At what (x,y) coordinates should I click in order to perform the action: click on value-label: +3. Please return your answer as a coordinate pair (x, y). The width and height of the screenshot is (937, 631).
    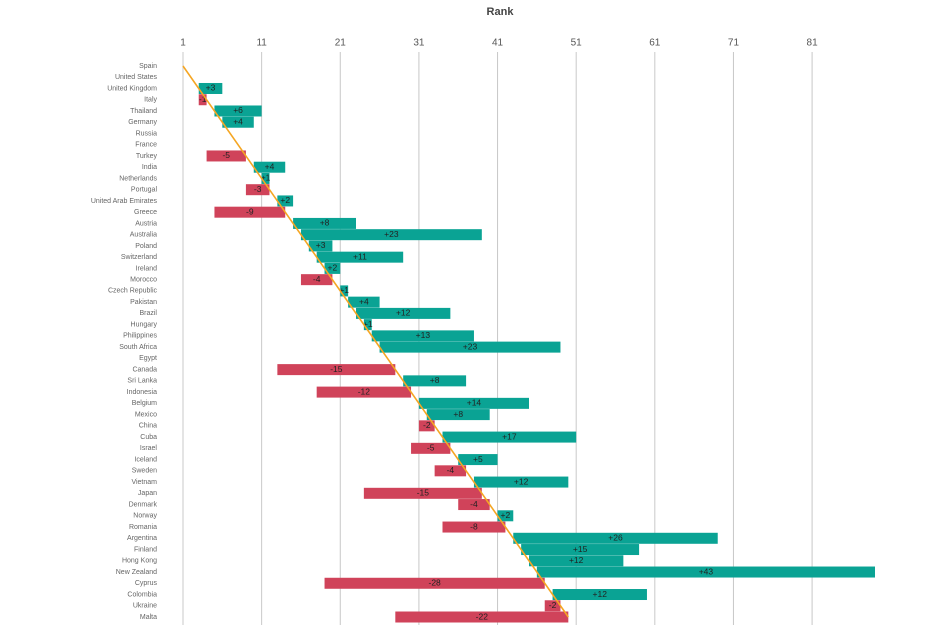
    Looking at the image, I should click on (321, 245).